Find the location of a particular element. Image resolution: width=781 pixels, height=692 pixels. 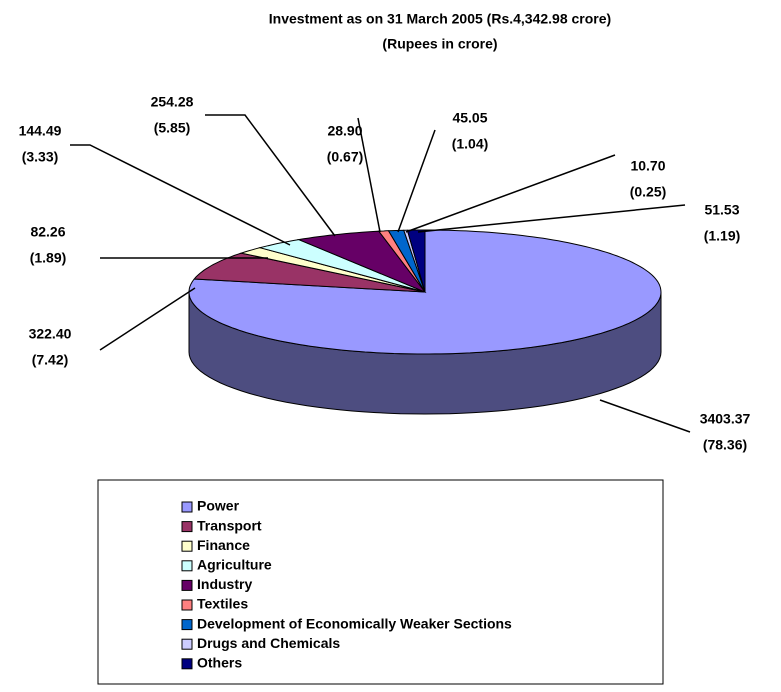

percent-label: (3.33) is located at coordinates (40, 157).